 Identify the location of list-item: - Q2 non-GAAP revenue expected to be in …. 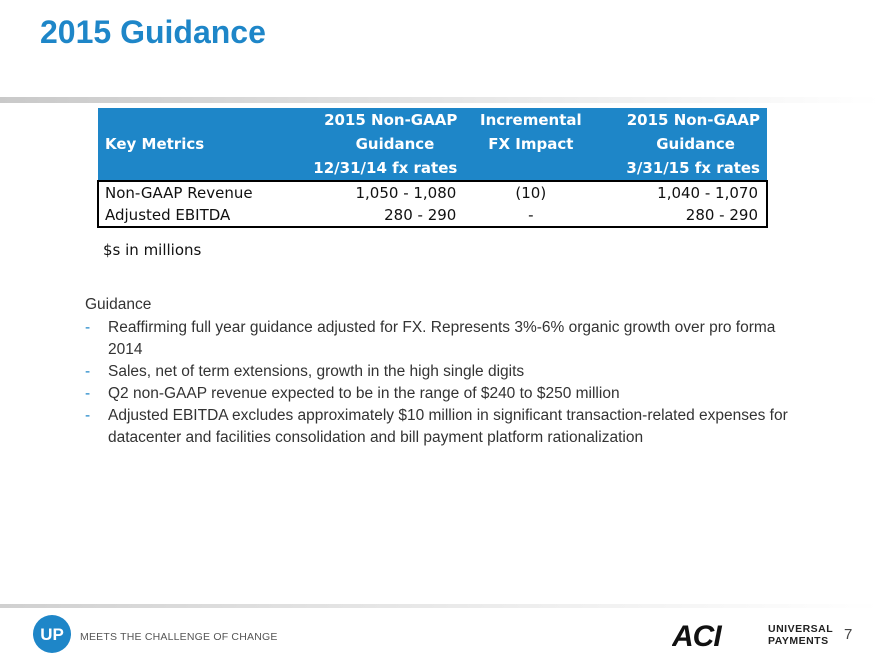
(445, 394).